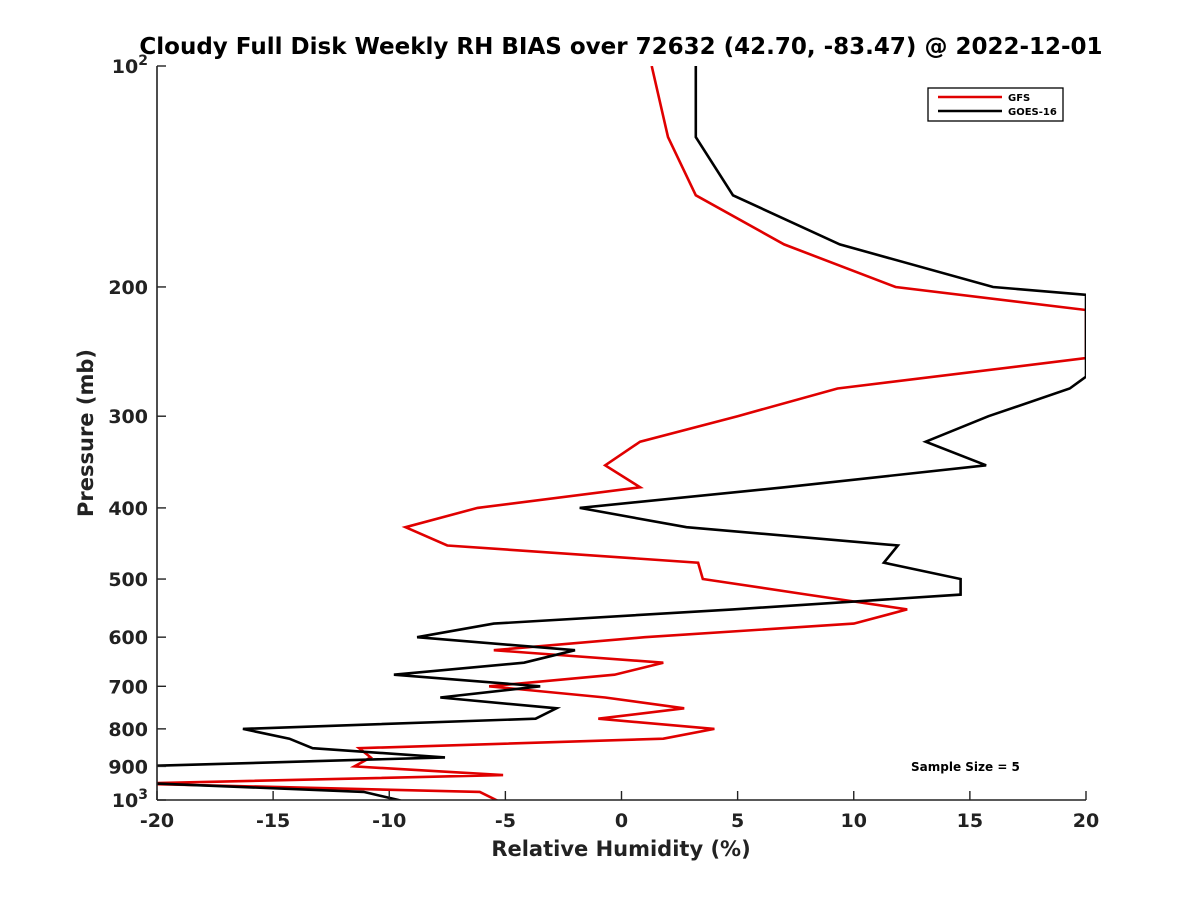 Image resolution: width=1200 pixels, height=900 pixels. I want to click on x-axis-label: Relative Humidity (%), so click(620, 849).